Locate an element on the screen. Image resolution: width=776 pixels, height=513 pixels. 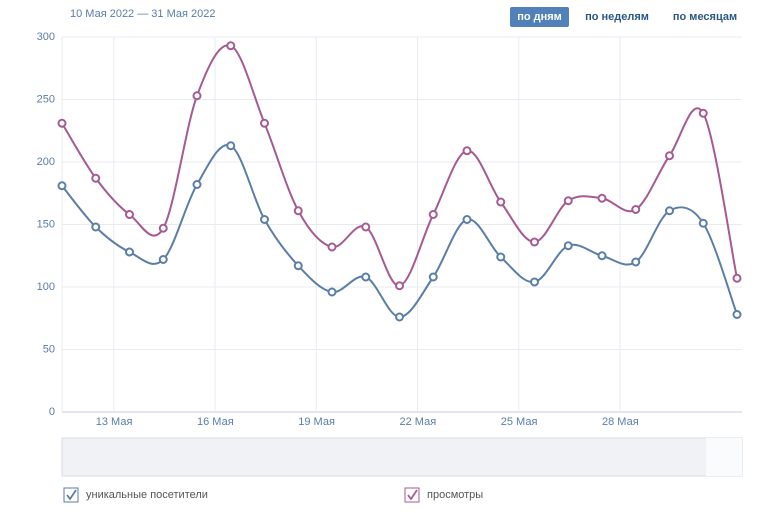
y-tick-label: 250 is located at coordinates (46, 99).